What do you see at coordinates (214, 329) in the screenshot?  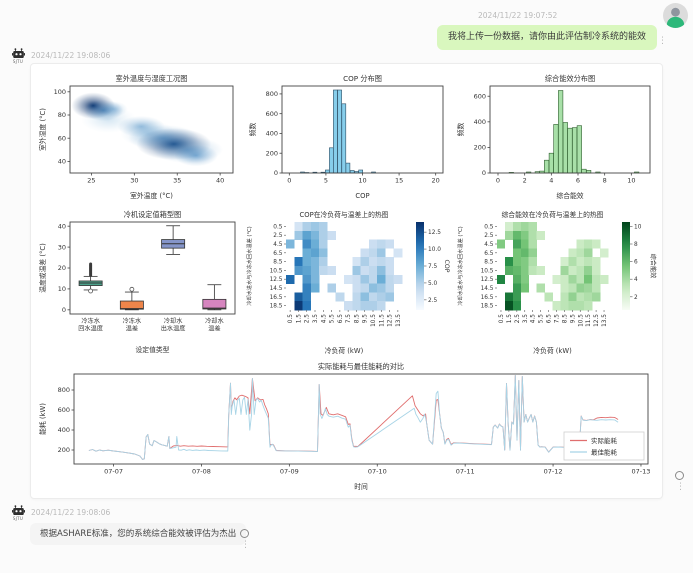 I see `svg-text: 温差` at bounding box center [214, 329].